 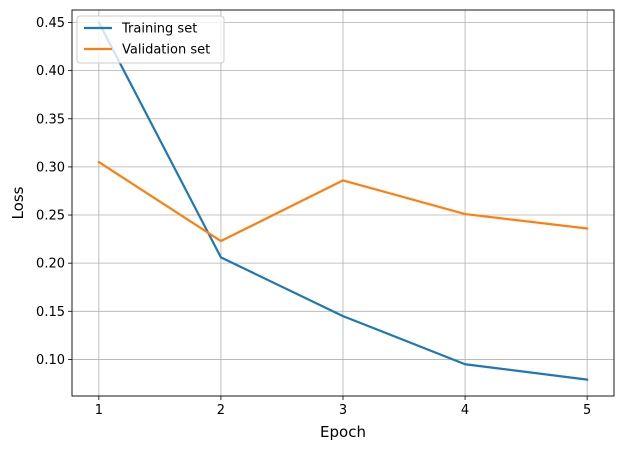 I want to click on legend-label: Training set, so click(x=159, y=29).